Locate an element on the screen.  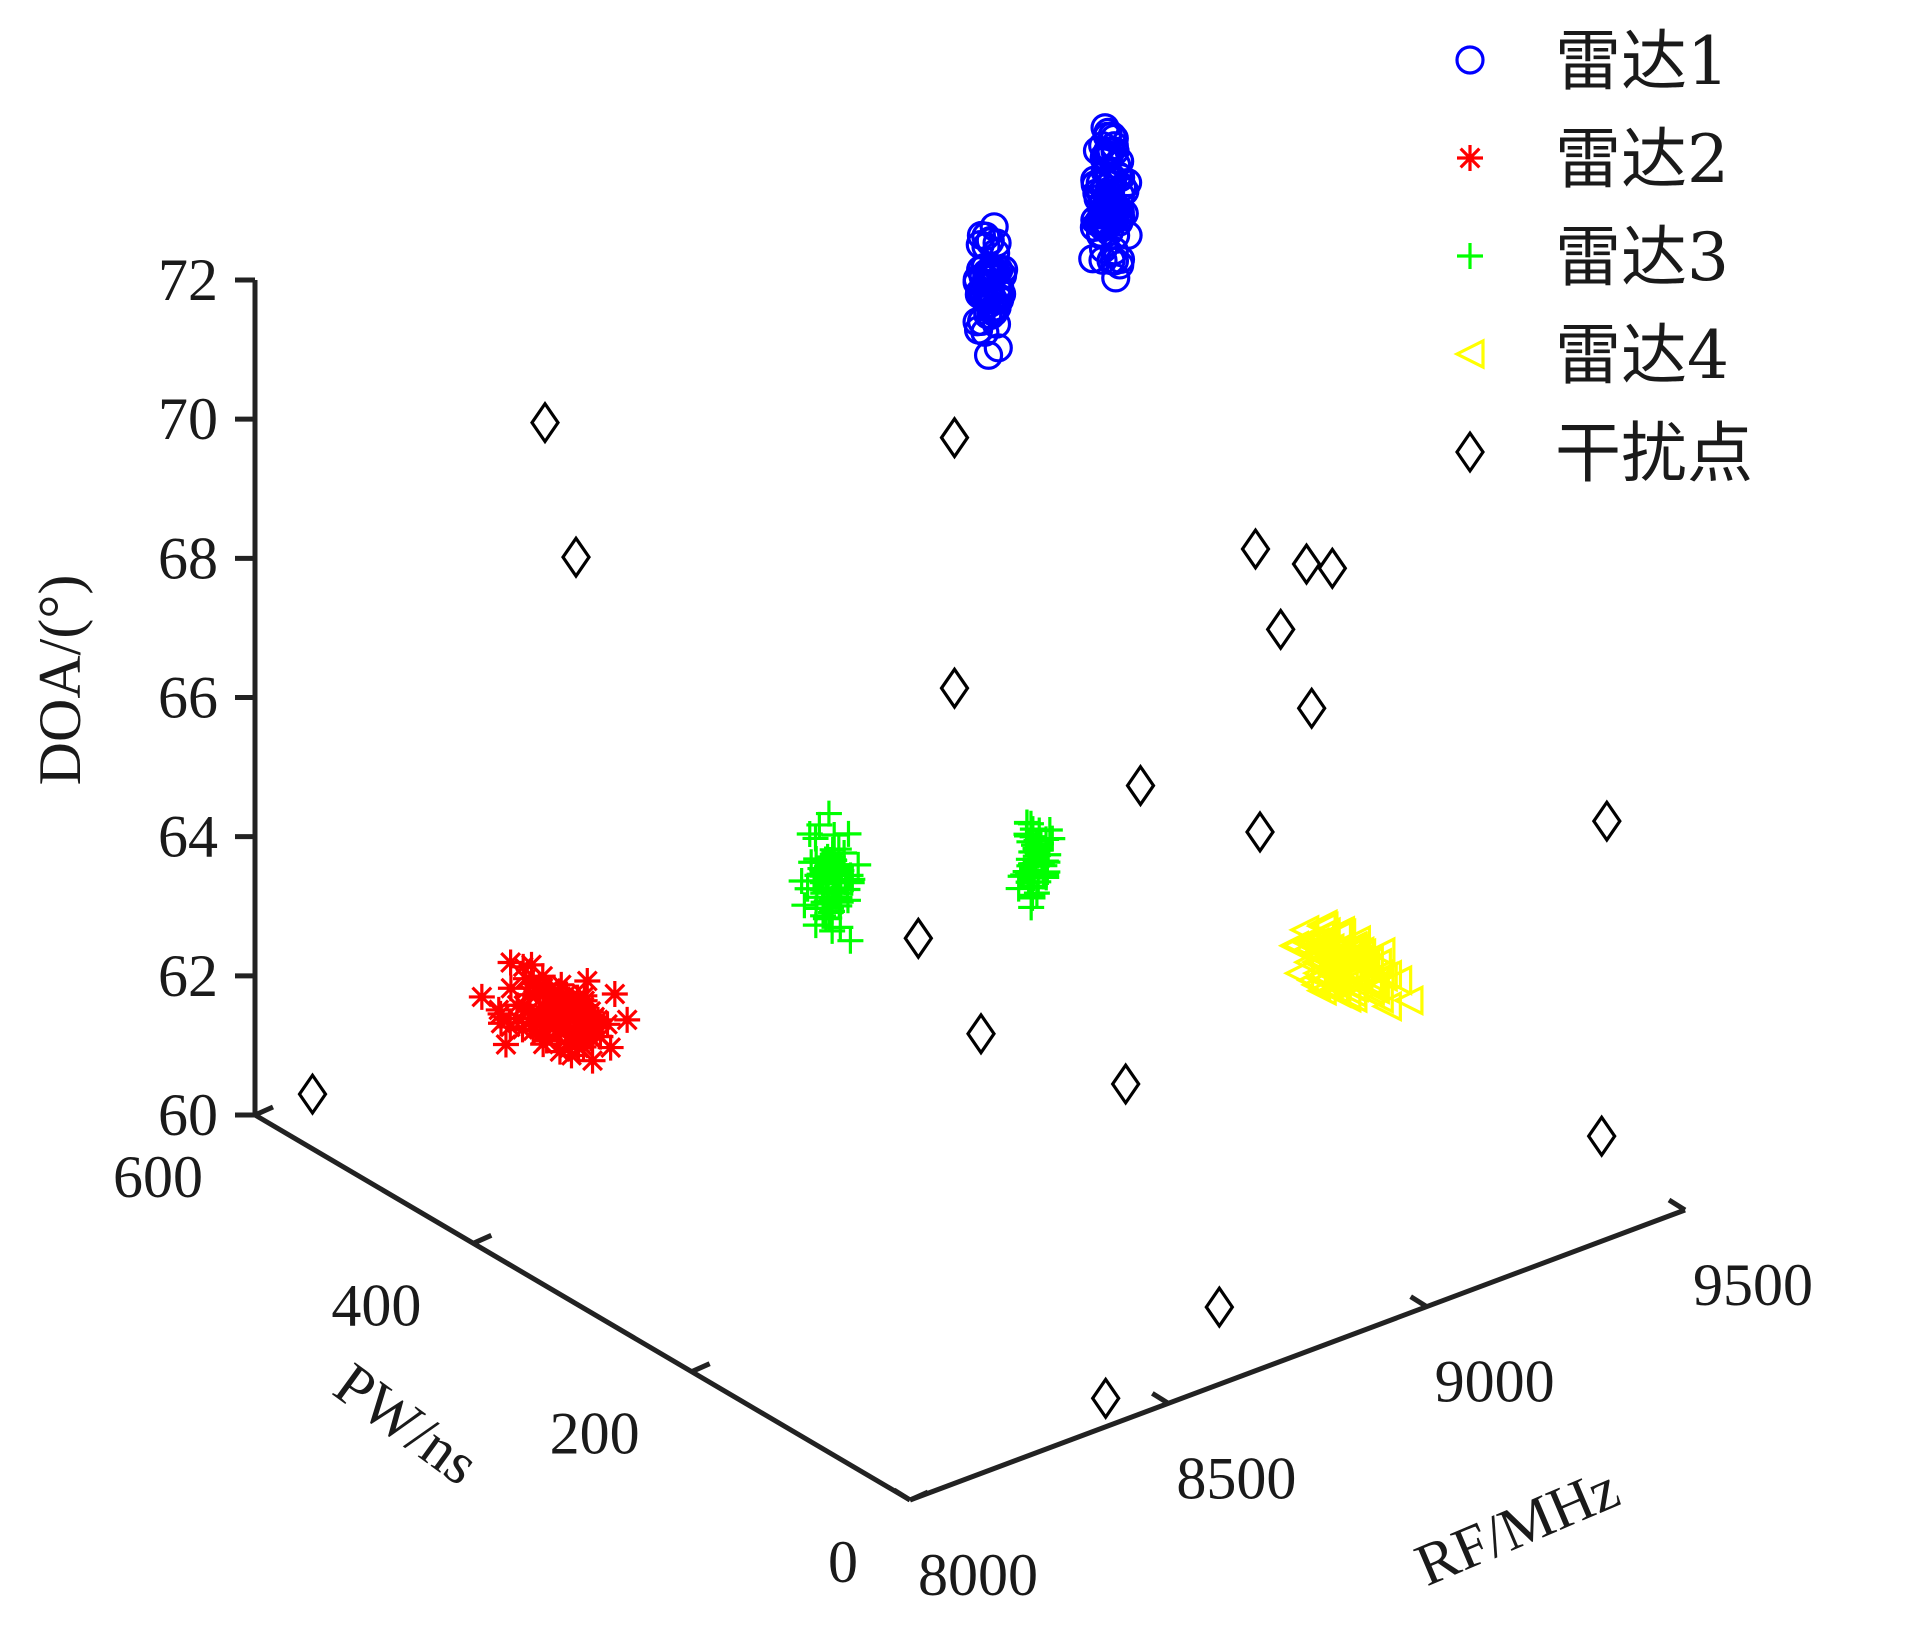
legend-label: 雷达3 is located at coordinates (1642, 257).